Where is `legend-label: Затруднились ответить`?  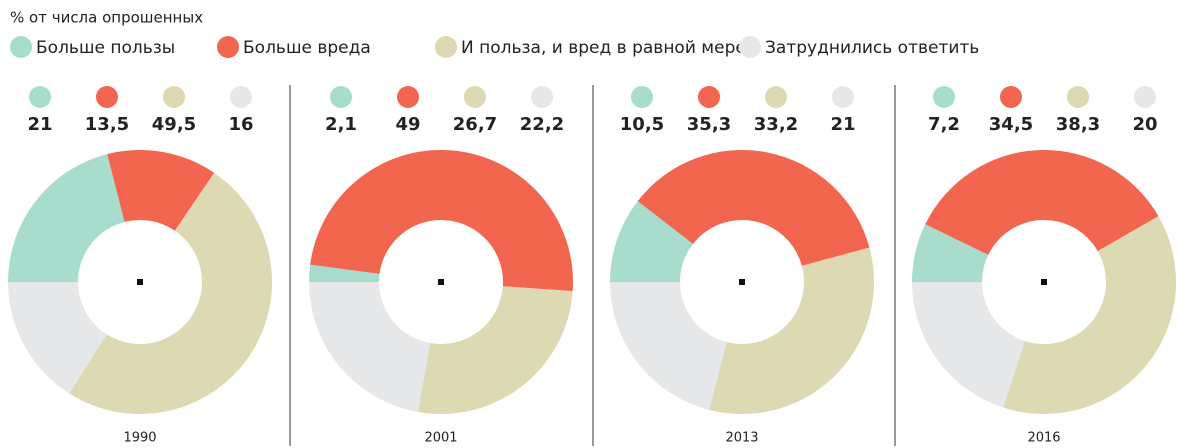 legend-label: Затруднились ответить is located at coordinates (872, 48).